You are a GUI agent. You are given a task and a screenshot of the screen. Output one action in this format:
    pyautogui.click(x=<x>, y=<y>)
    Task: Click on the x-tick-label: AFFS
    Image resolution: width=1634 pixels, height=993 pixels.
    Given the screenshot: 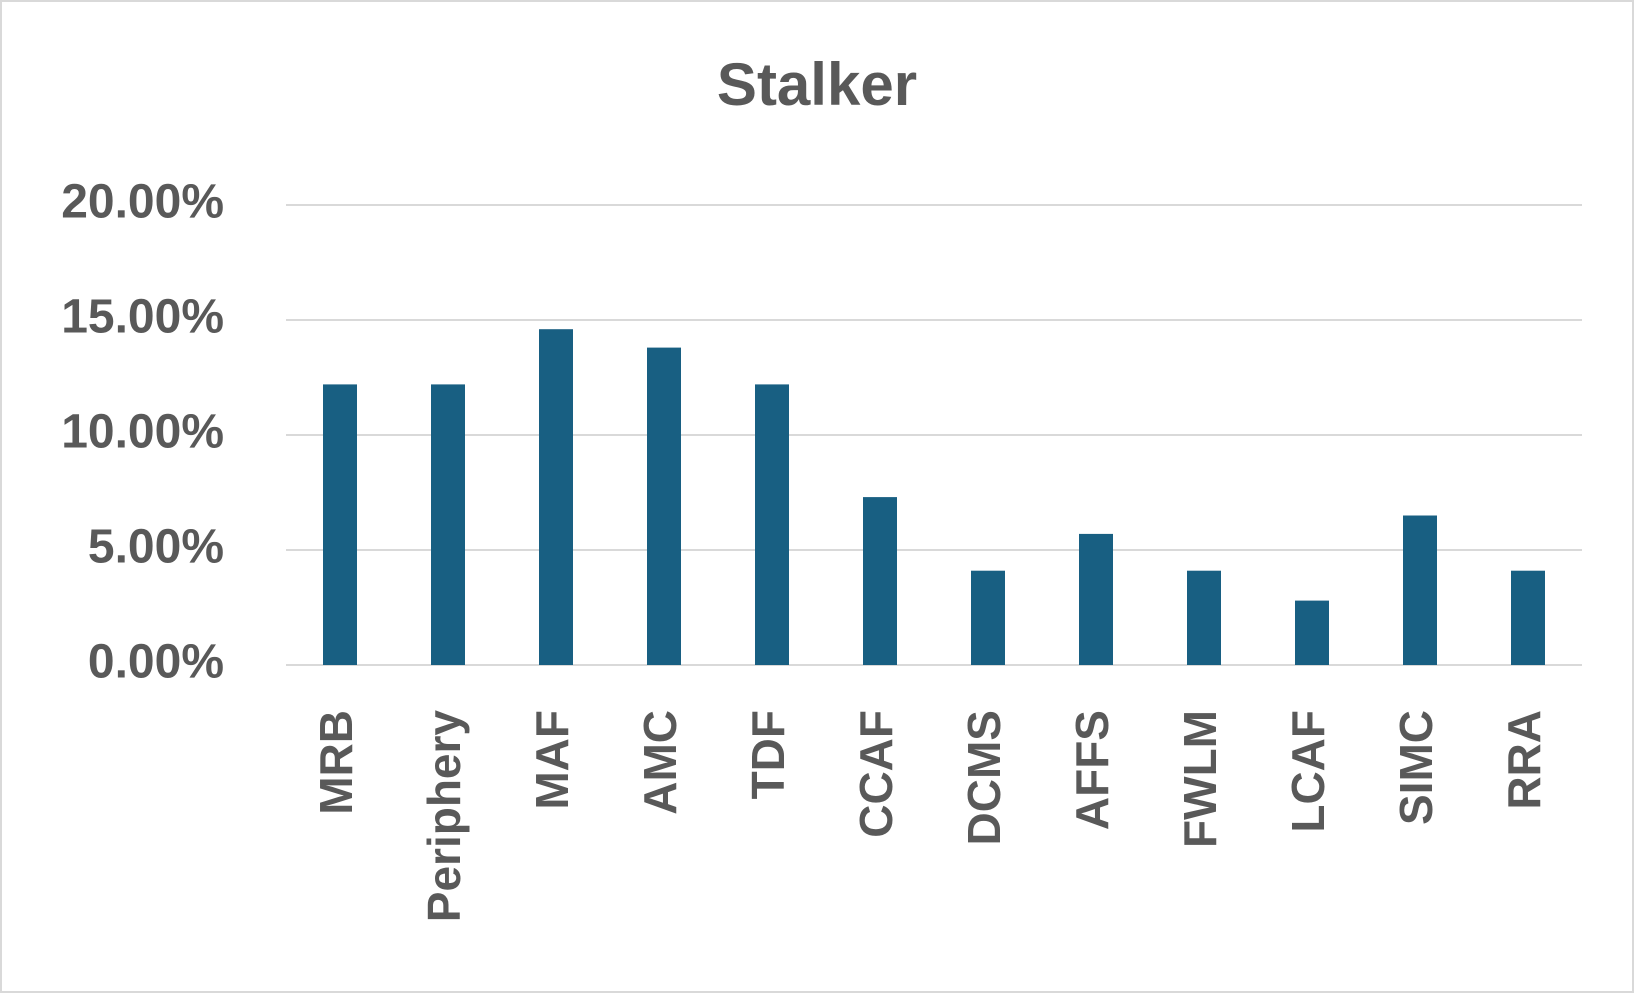 What is the action you would take?
    pyautogui.click(x=1092, y=770)
    